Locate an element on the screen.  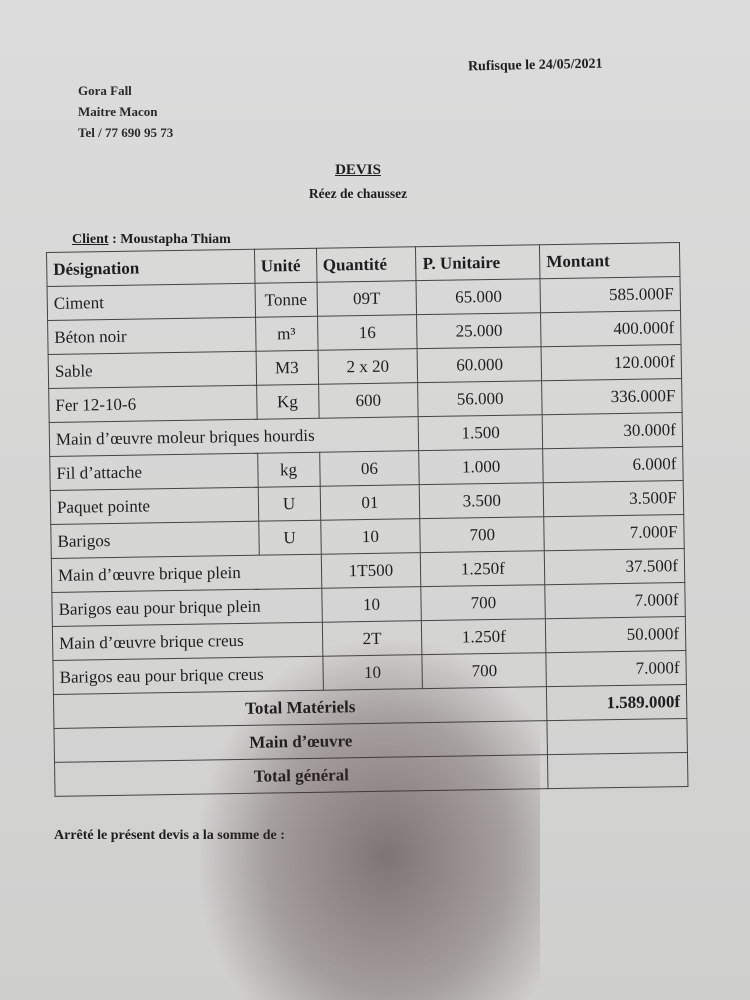
total-value: 1.589.000f is located at coordinates (616, 702).